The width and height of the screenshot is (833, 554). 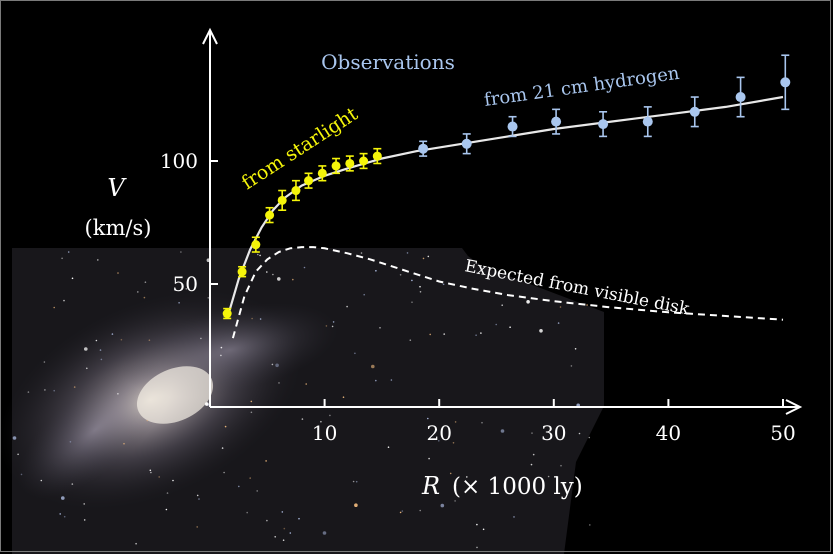 What do you see at coordinates (388, 62) in the screenshot?
I see `observations-label: Observations` at bounding box center [388, 62].